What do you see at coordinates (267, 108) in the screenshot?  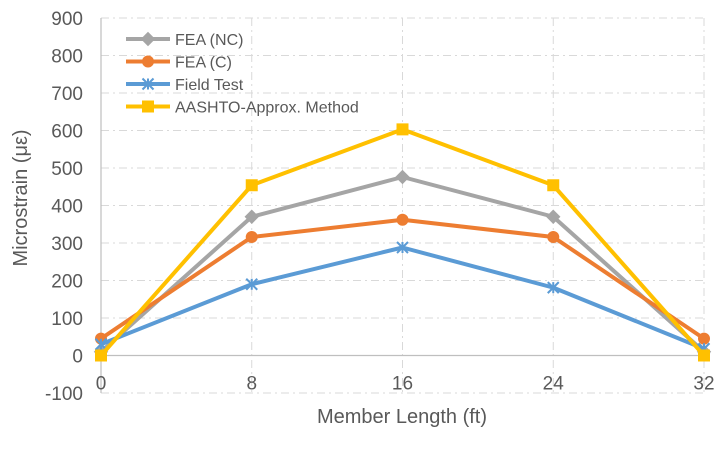 I see `legend-label: AASHTO-Approx. Method` at bounding box center [267, 108].